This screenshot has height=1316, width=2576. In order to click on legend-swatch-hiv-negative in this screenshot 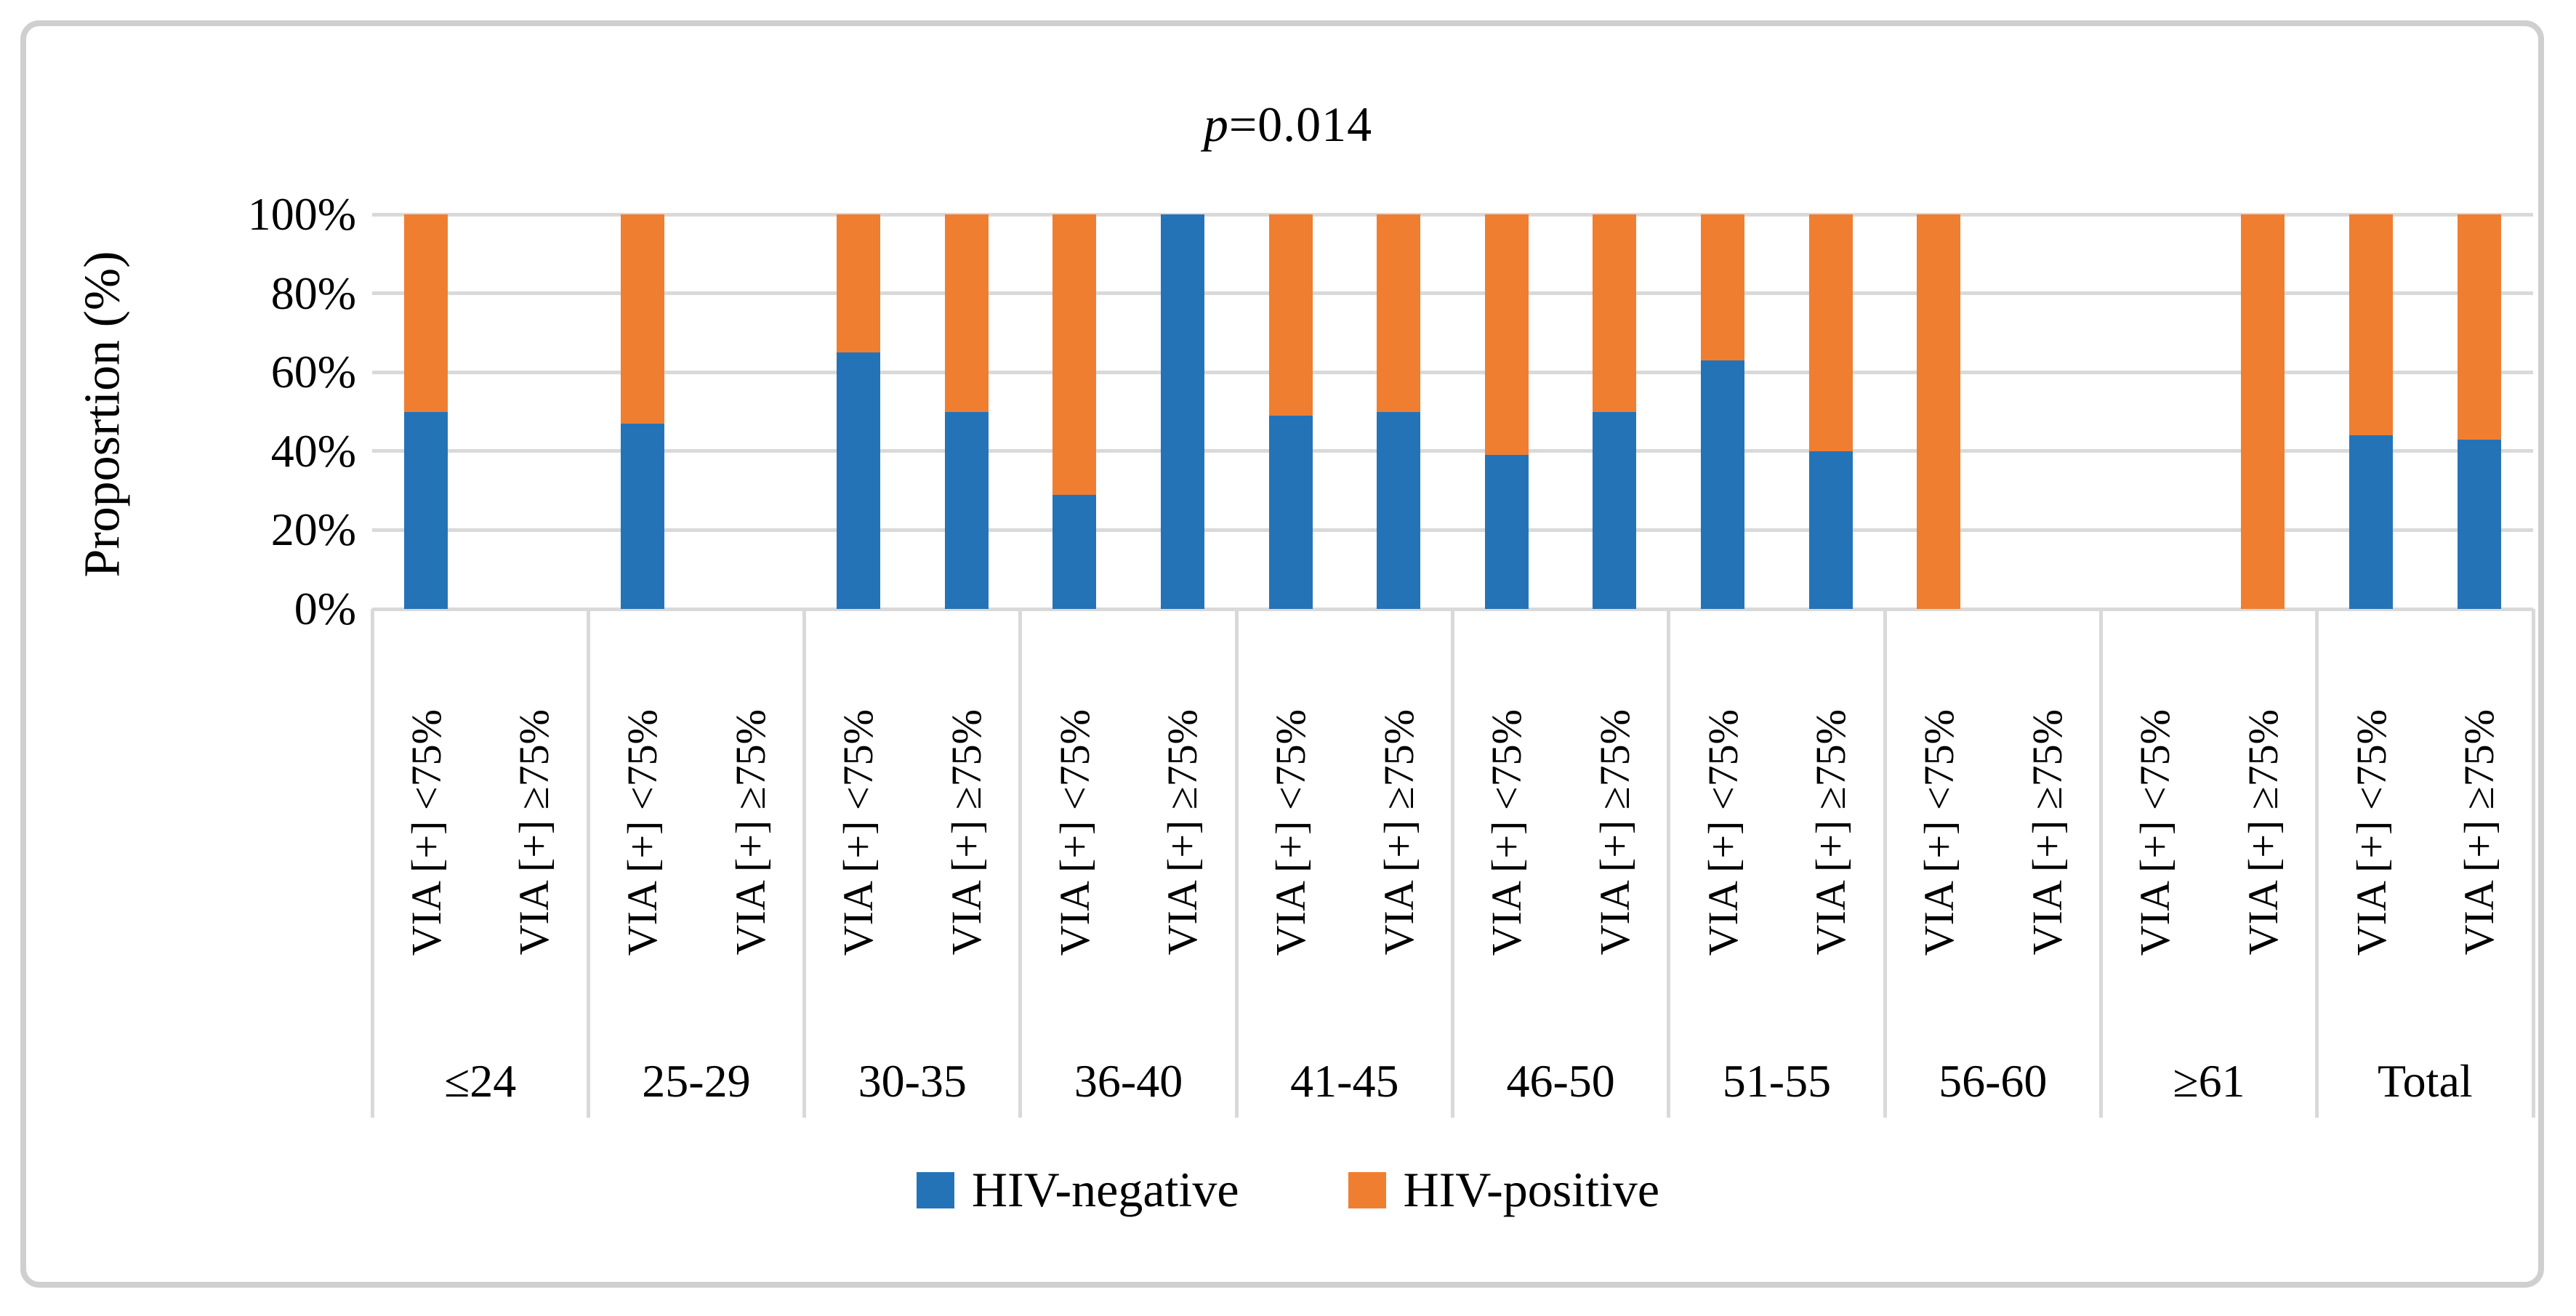, I will do `click(935, 1189)`.